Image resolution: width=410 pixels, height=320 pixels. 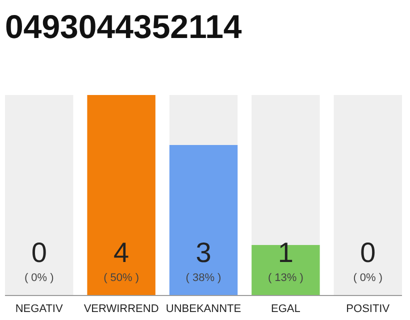 I want to click on annotation: ( 13% ), so click(x=286, y=278).